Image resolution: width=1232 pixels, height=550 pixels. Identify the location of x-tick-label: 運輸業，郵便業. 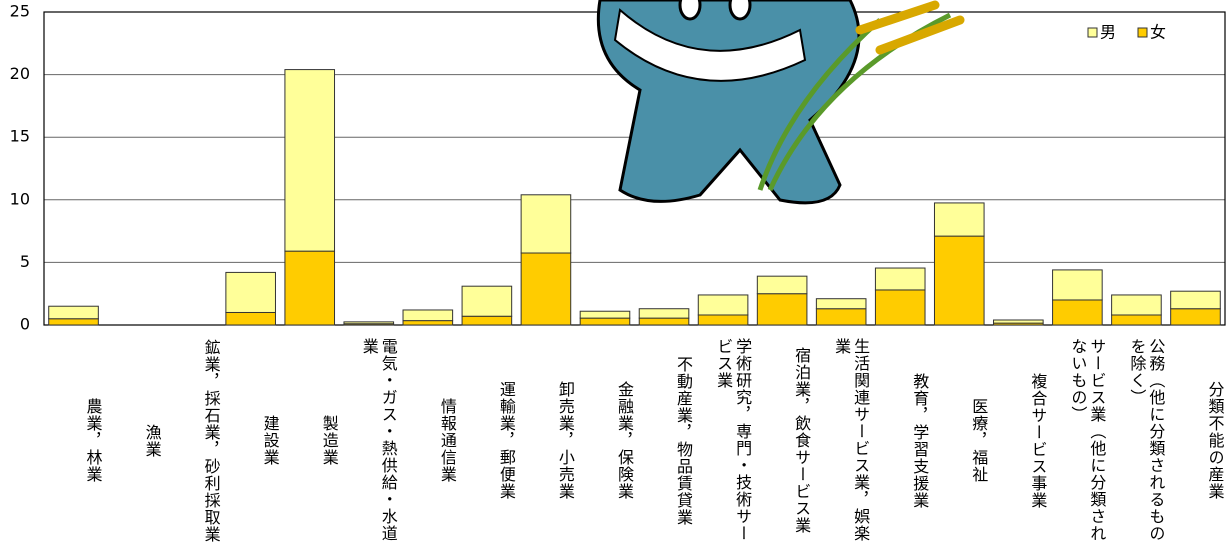
(506, 440).